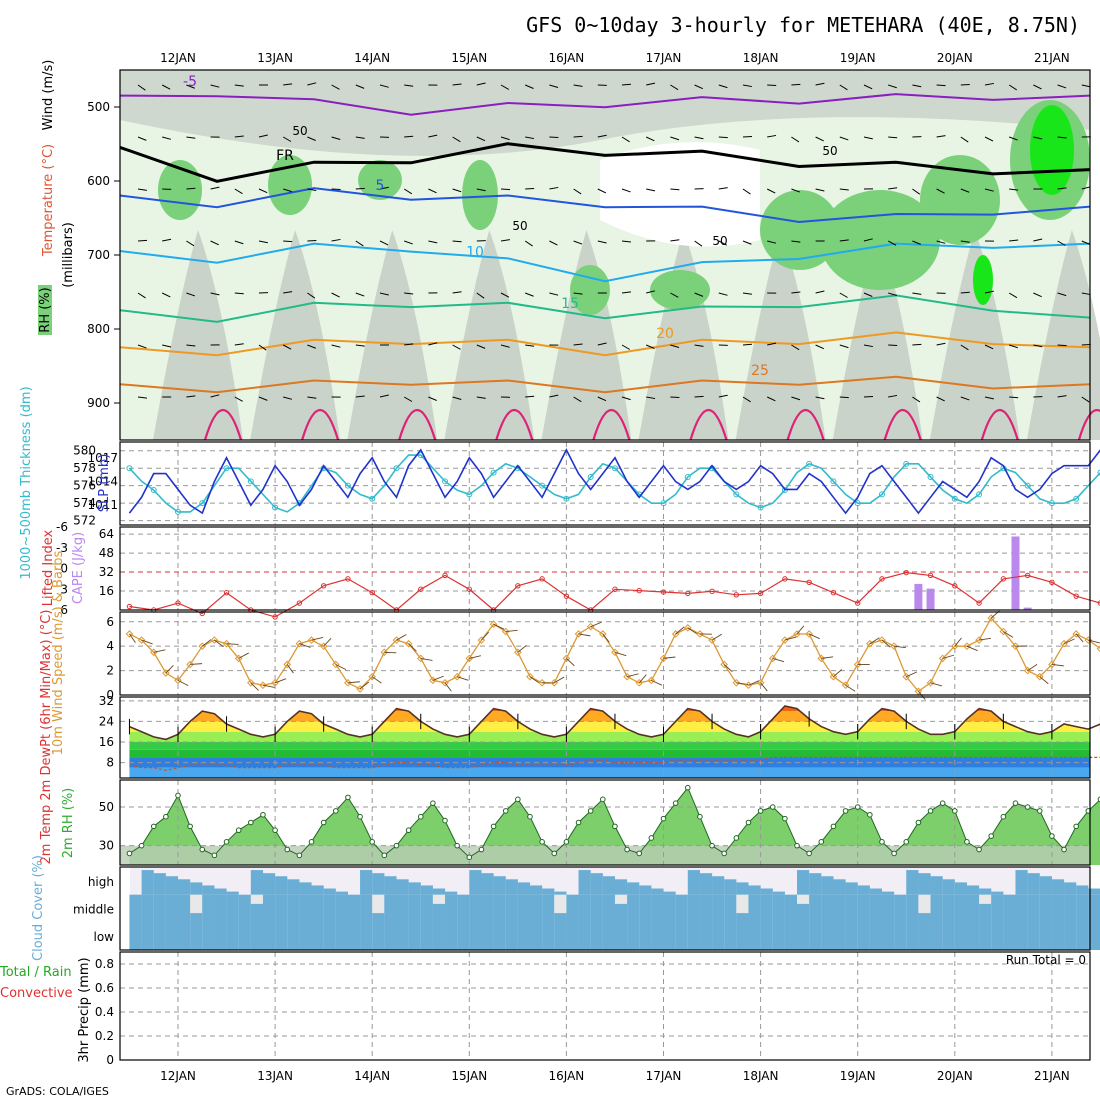 The image size is (1100, 1100). I want to click on ylabel-rh2m: 2m RH (%), so click(68, 823).